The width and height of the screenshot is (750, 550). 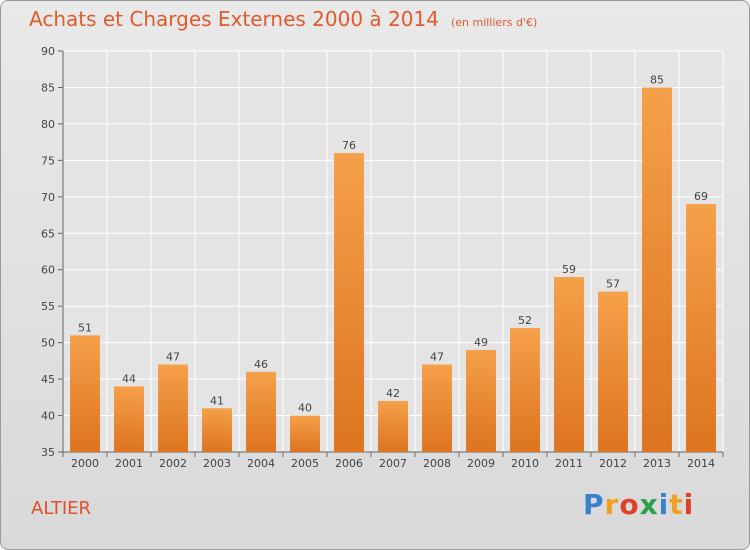 I want to click on y-tick-label: 35, so click(x=48, y=452).